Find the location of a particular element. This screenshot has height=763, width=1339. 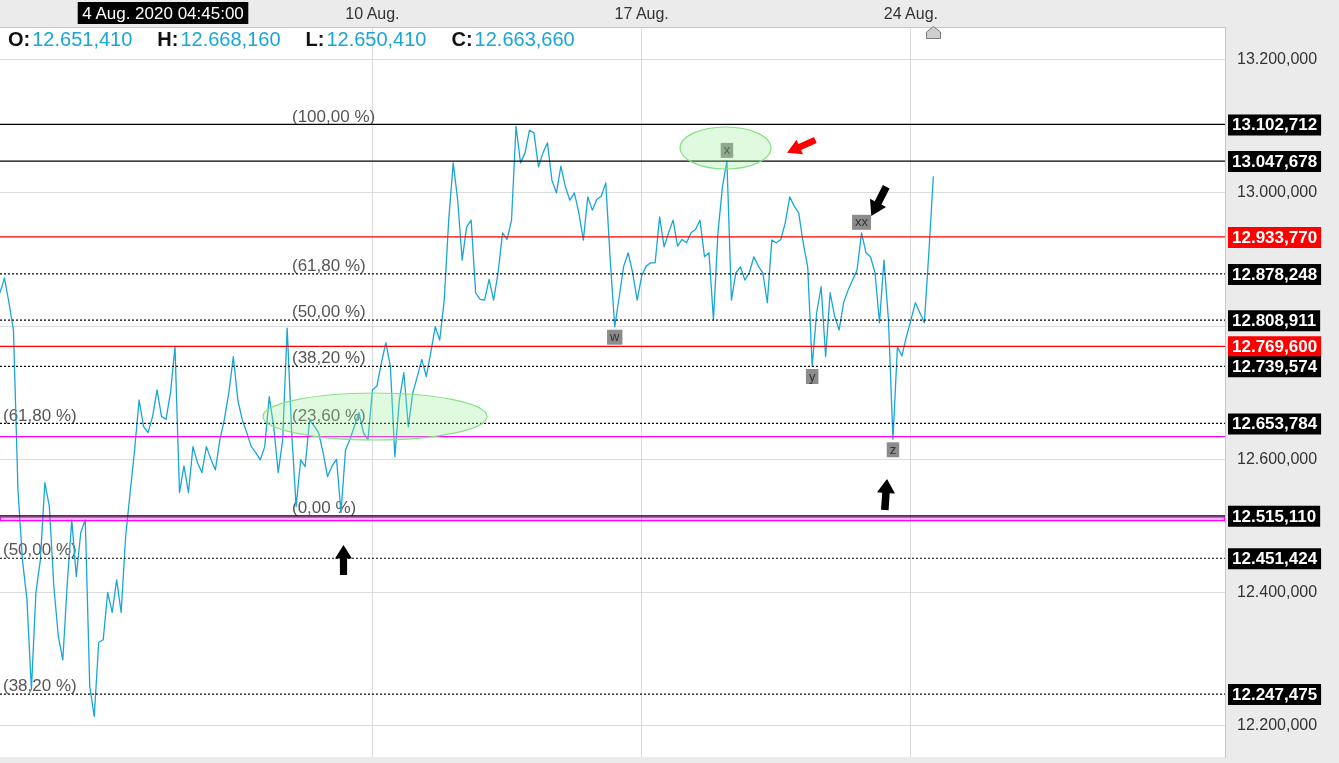

annotation: (61,80 %) is located at coordinates (329, 266).